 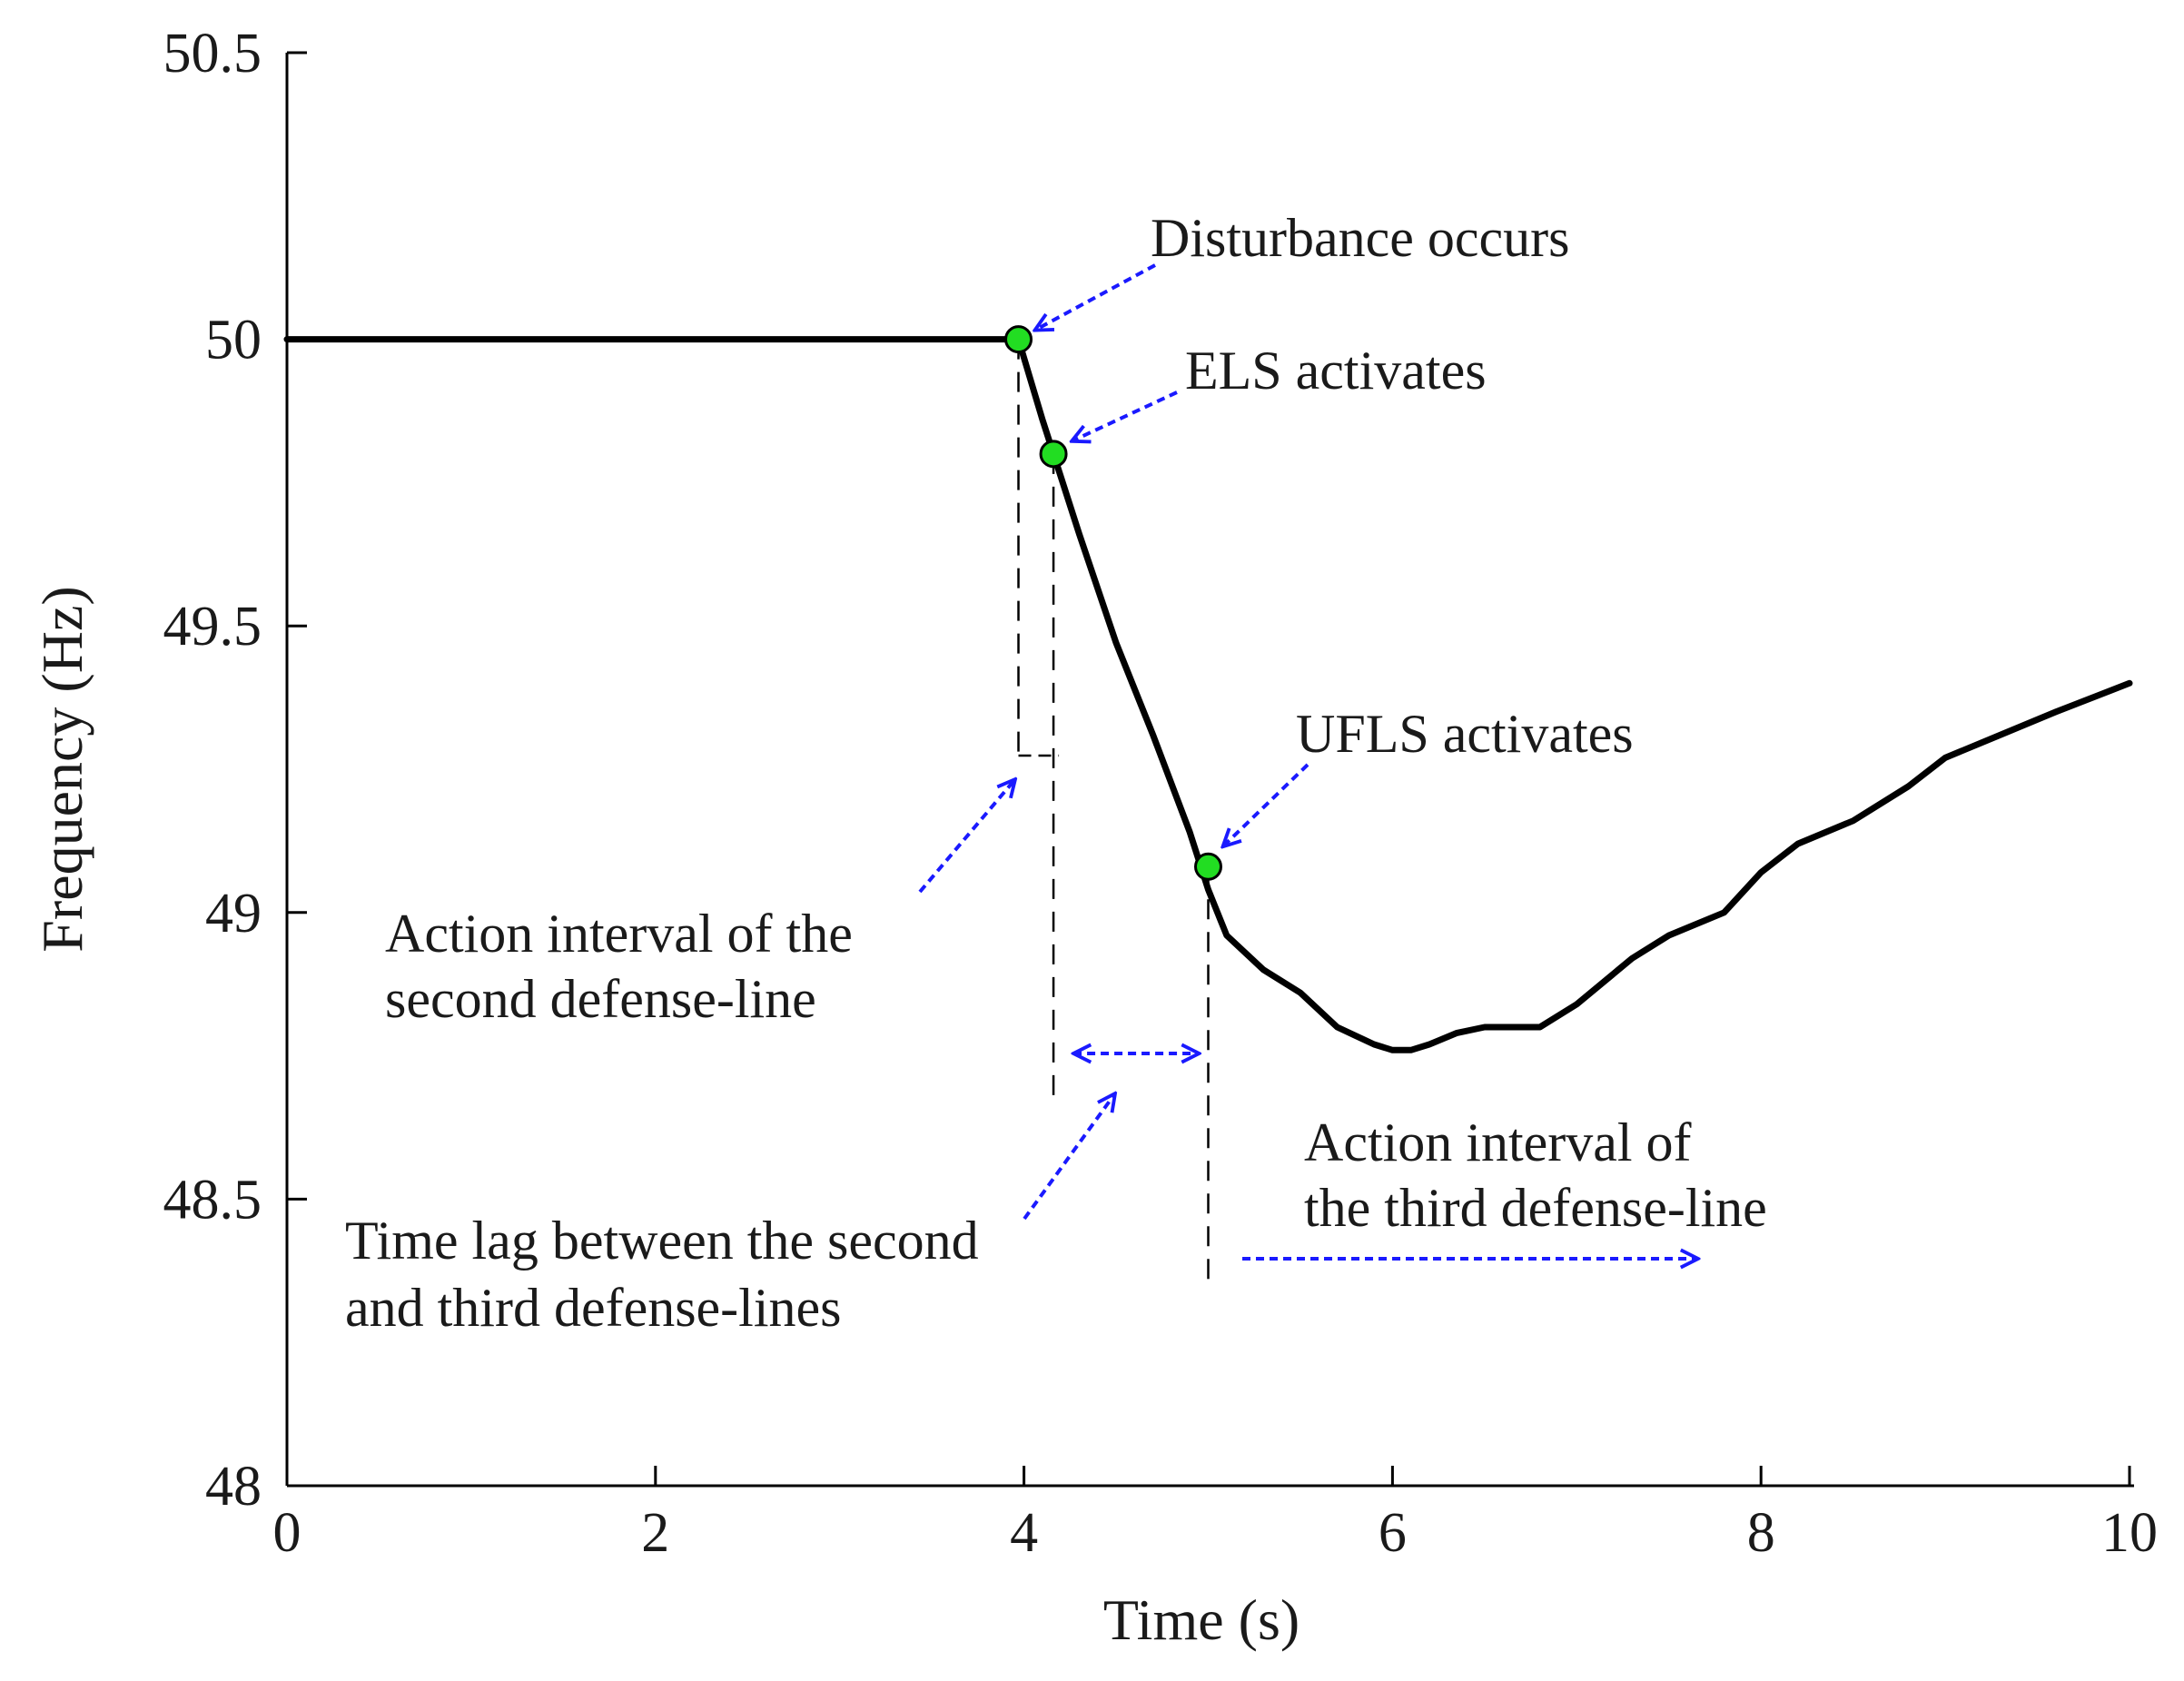 I want to click on annotation-third-line-2: the third defense-line, so click(x=1536, y=1208).